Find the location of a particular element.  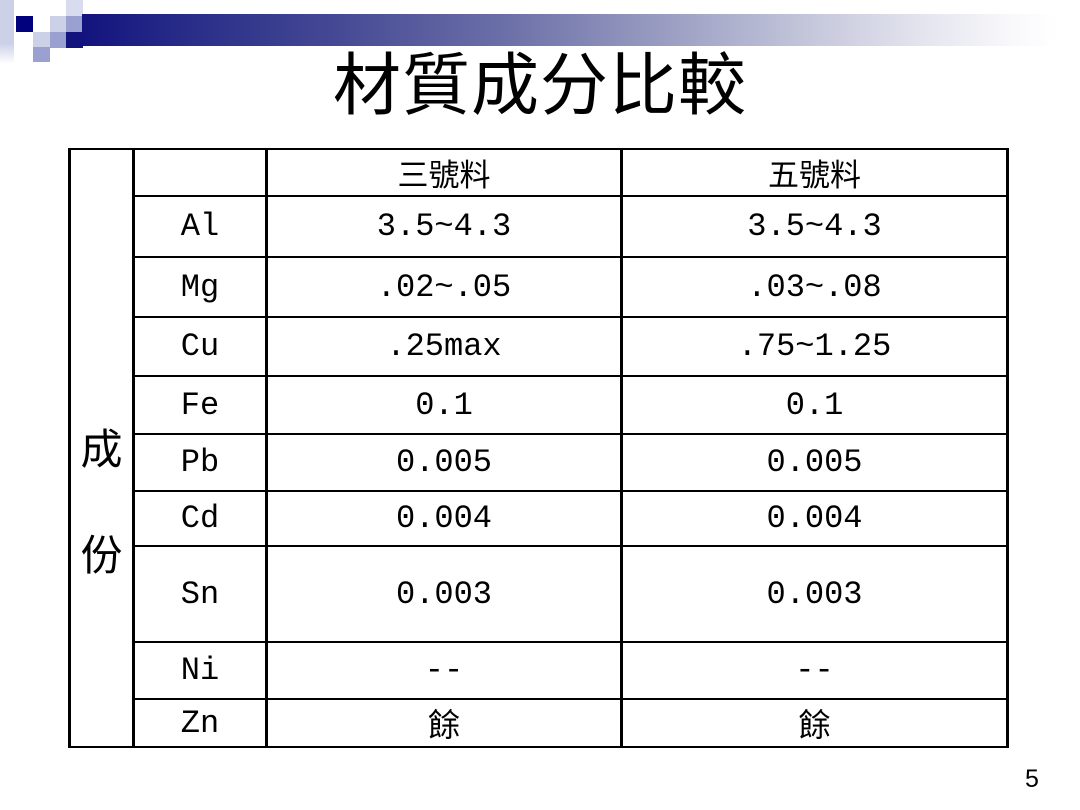

table-row: Al 3.5~4.3 3.5~4.3 is located at coordinates (539, 226).